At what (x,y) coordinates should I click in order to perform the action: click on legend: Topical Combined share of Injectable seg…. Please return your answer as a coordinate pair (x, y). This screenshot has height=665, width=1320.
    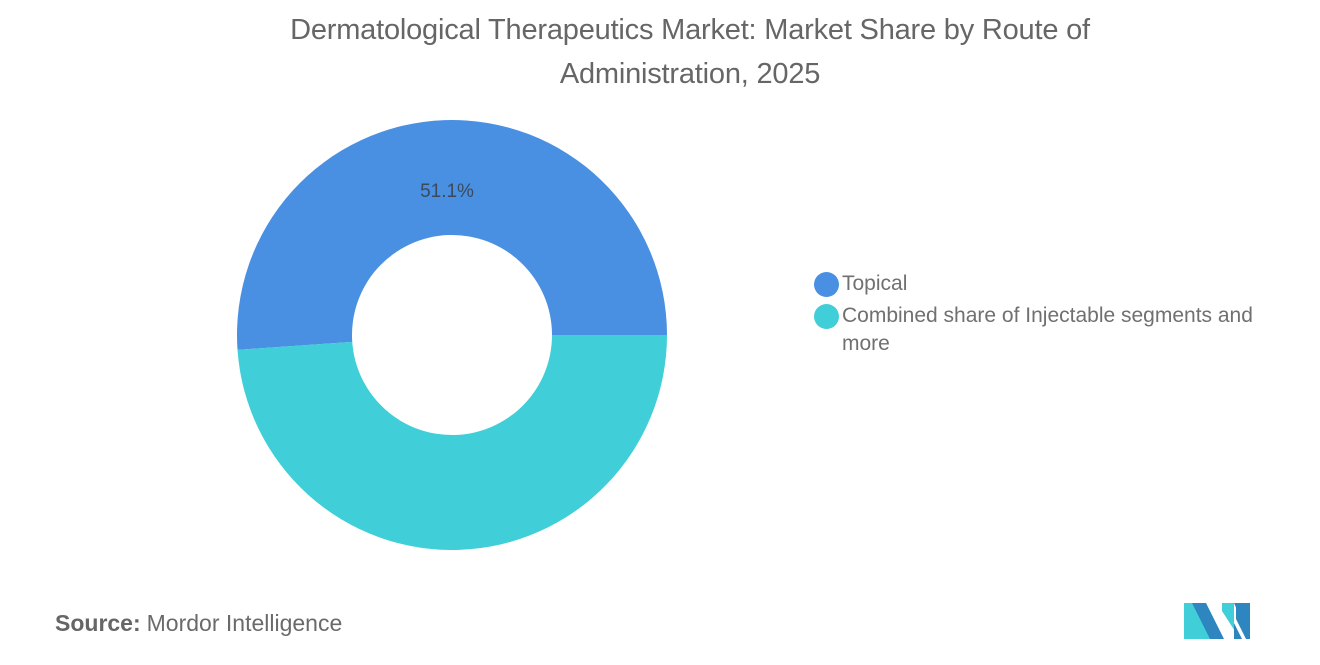
    Looking at the image, I should click on (1044, 316).